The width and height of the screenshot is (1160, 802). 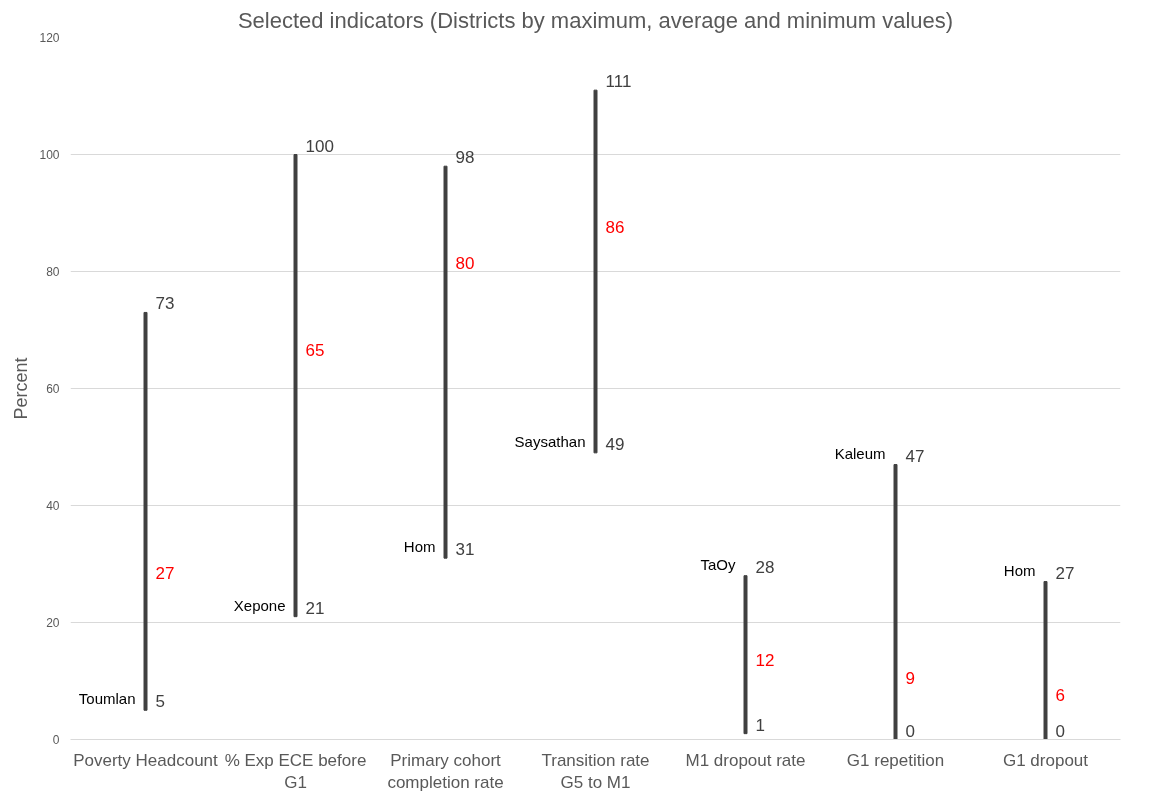 I want to click on annotation: 100, so click(x=319, y=146).